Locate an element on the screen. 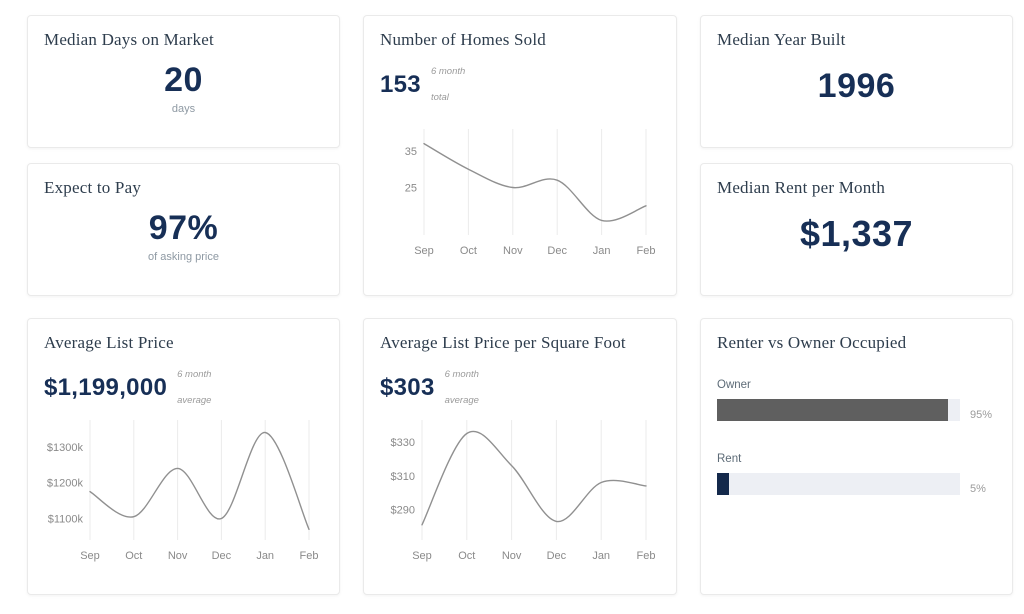 The width and height of the screenshot is (1024, 614). stat-row: $1,199,000 6 month average is located at coordinates (183, 387).